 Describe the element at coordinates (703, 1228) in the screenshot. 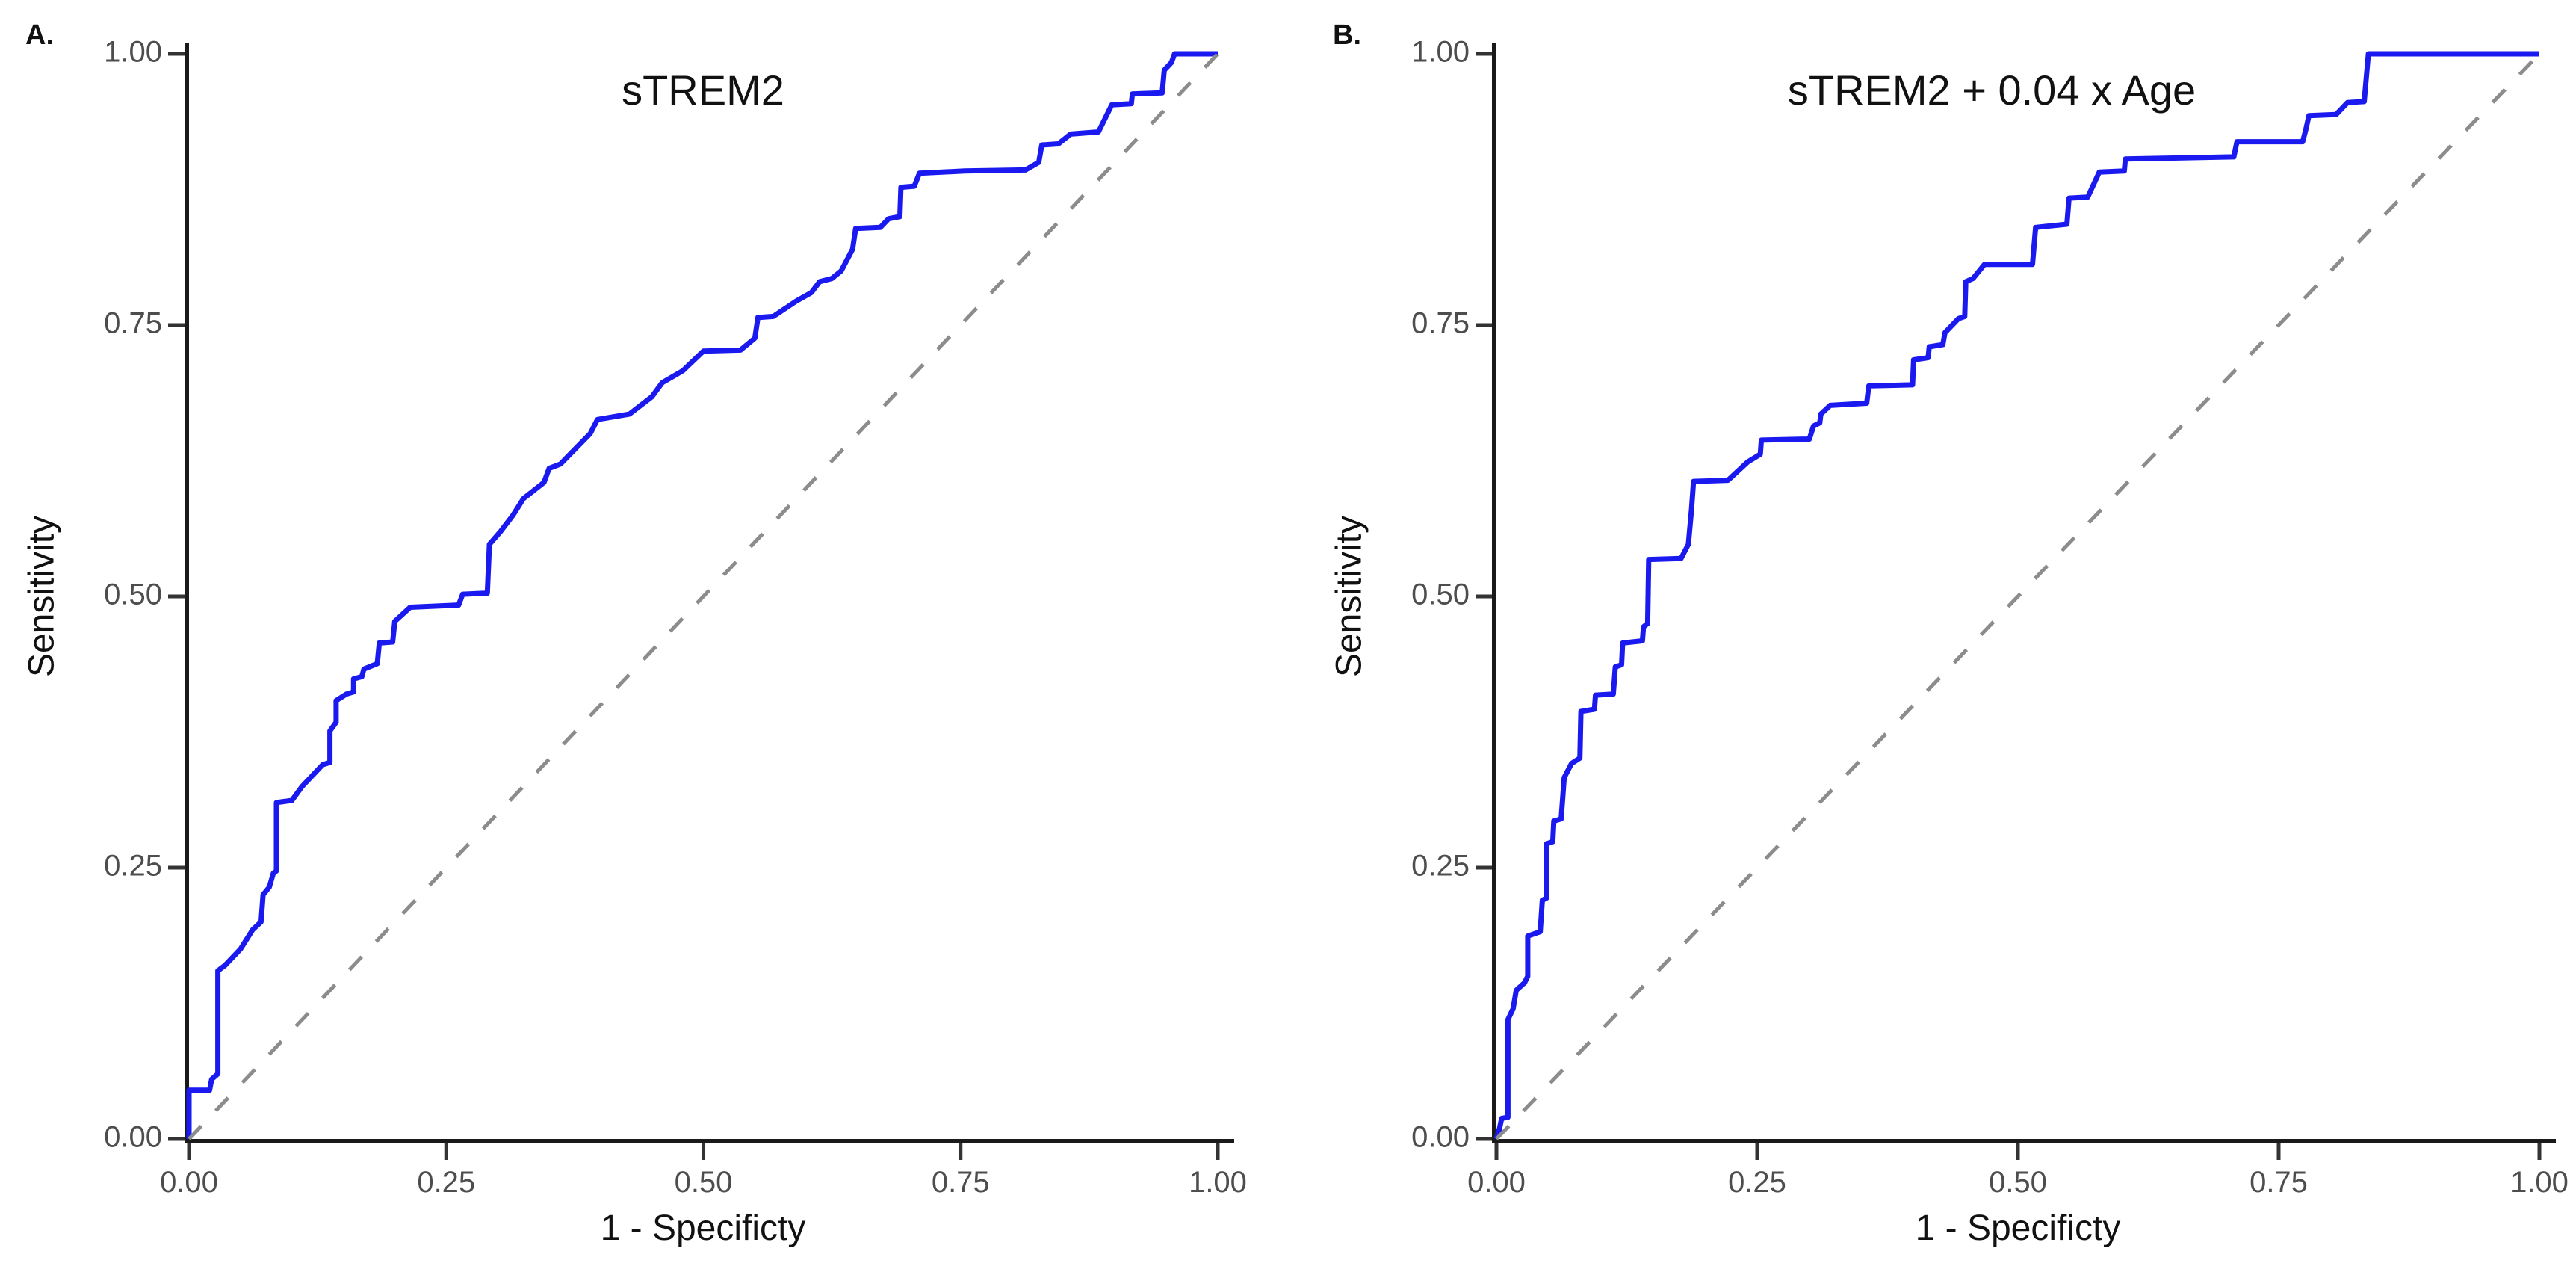

I see `panel-a-x-axis-title: 1 - Specificty` at that location.